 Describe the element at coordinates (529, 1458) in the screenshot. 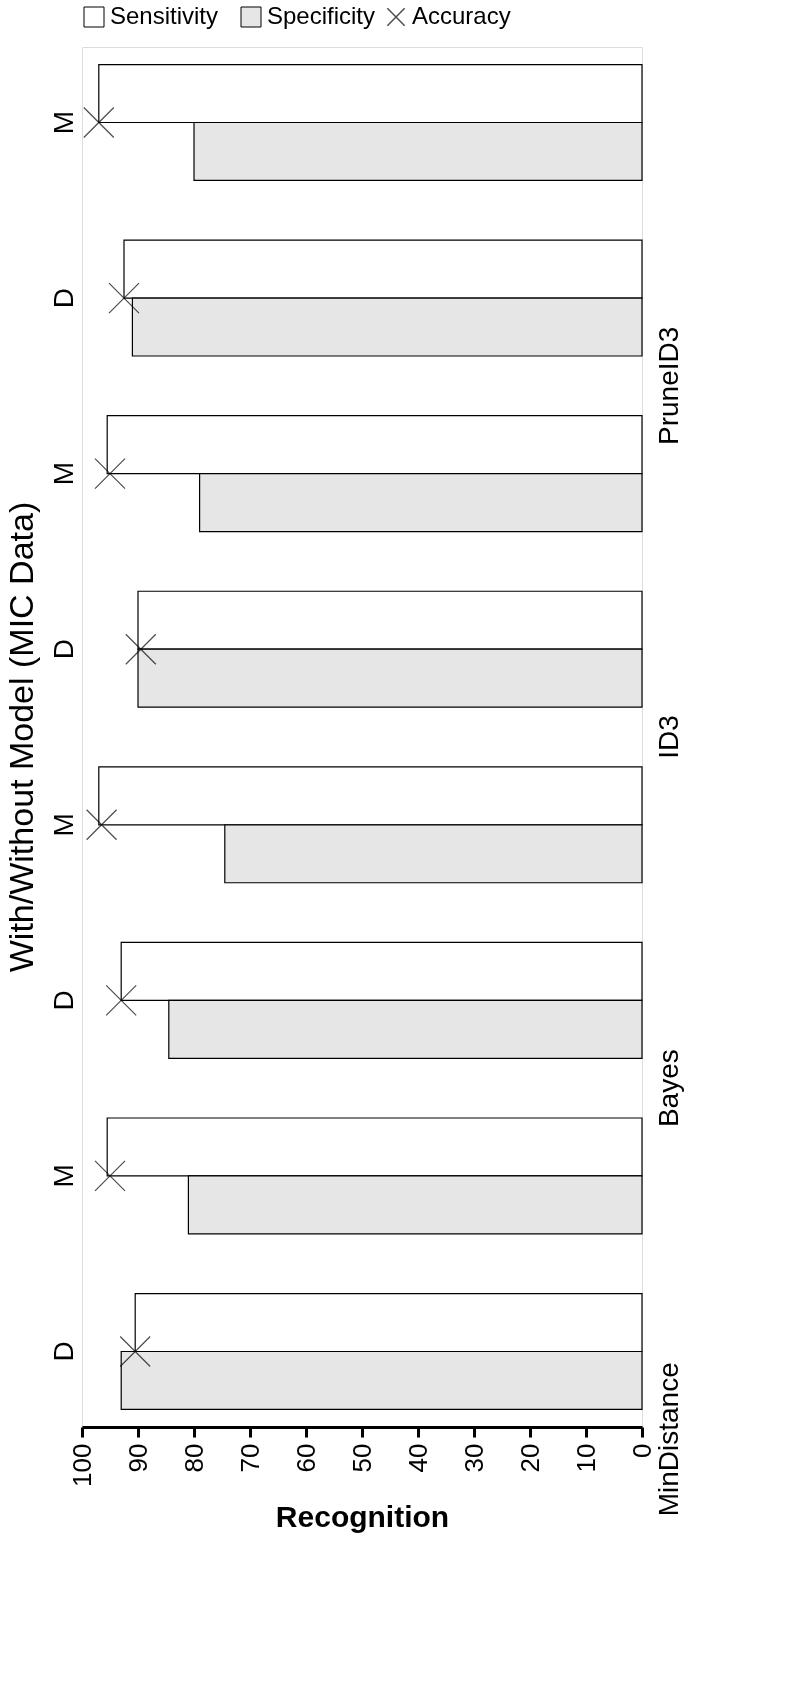

I see `x-tick-label: 20` at that location.